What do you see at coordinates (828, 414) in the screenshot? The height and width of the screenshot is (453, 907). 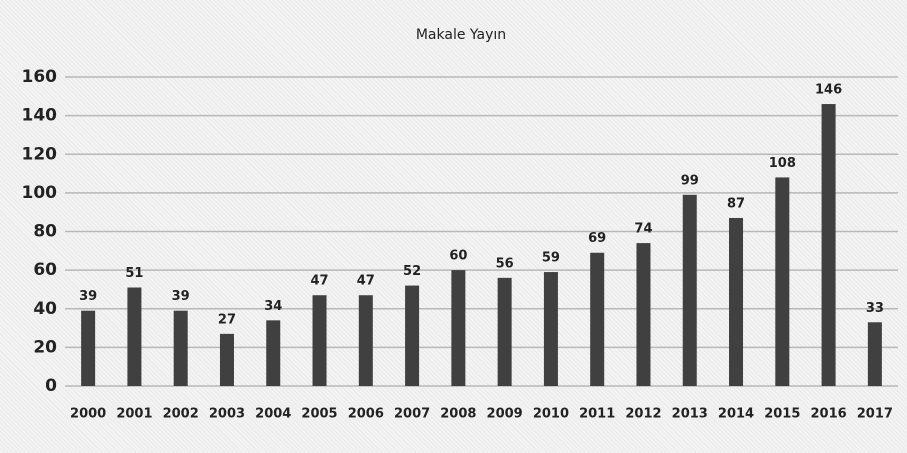 I see `x-tick-label: 2016` at bounding box center [828, 414].